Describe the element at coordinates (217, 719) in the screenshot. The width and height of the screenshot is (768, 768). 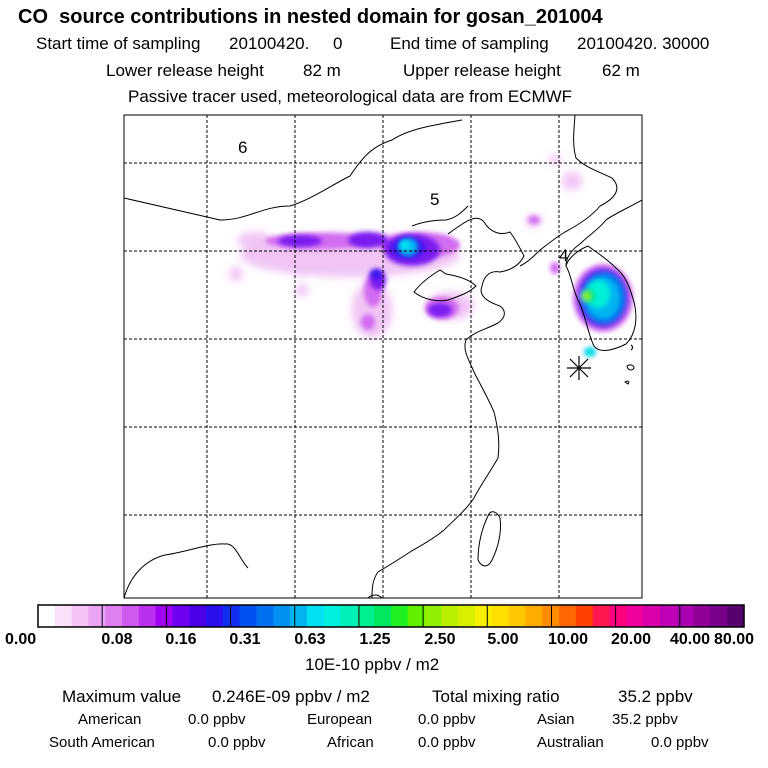
I see `region-value-american: 0.0 ppbv` at that location.